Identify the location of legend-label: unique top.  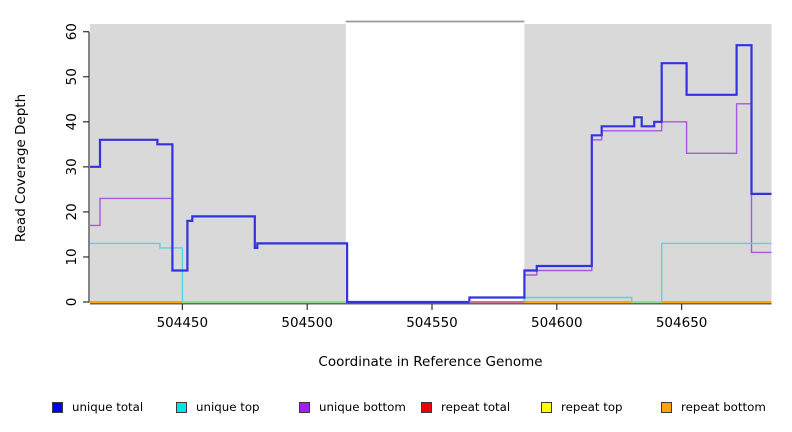
(228, 407).